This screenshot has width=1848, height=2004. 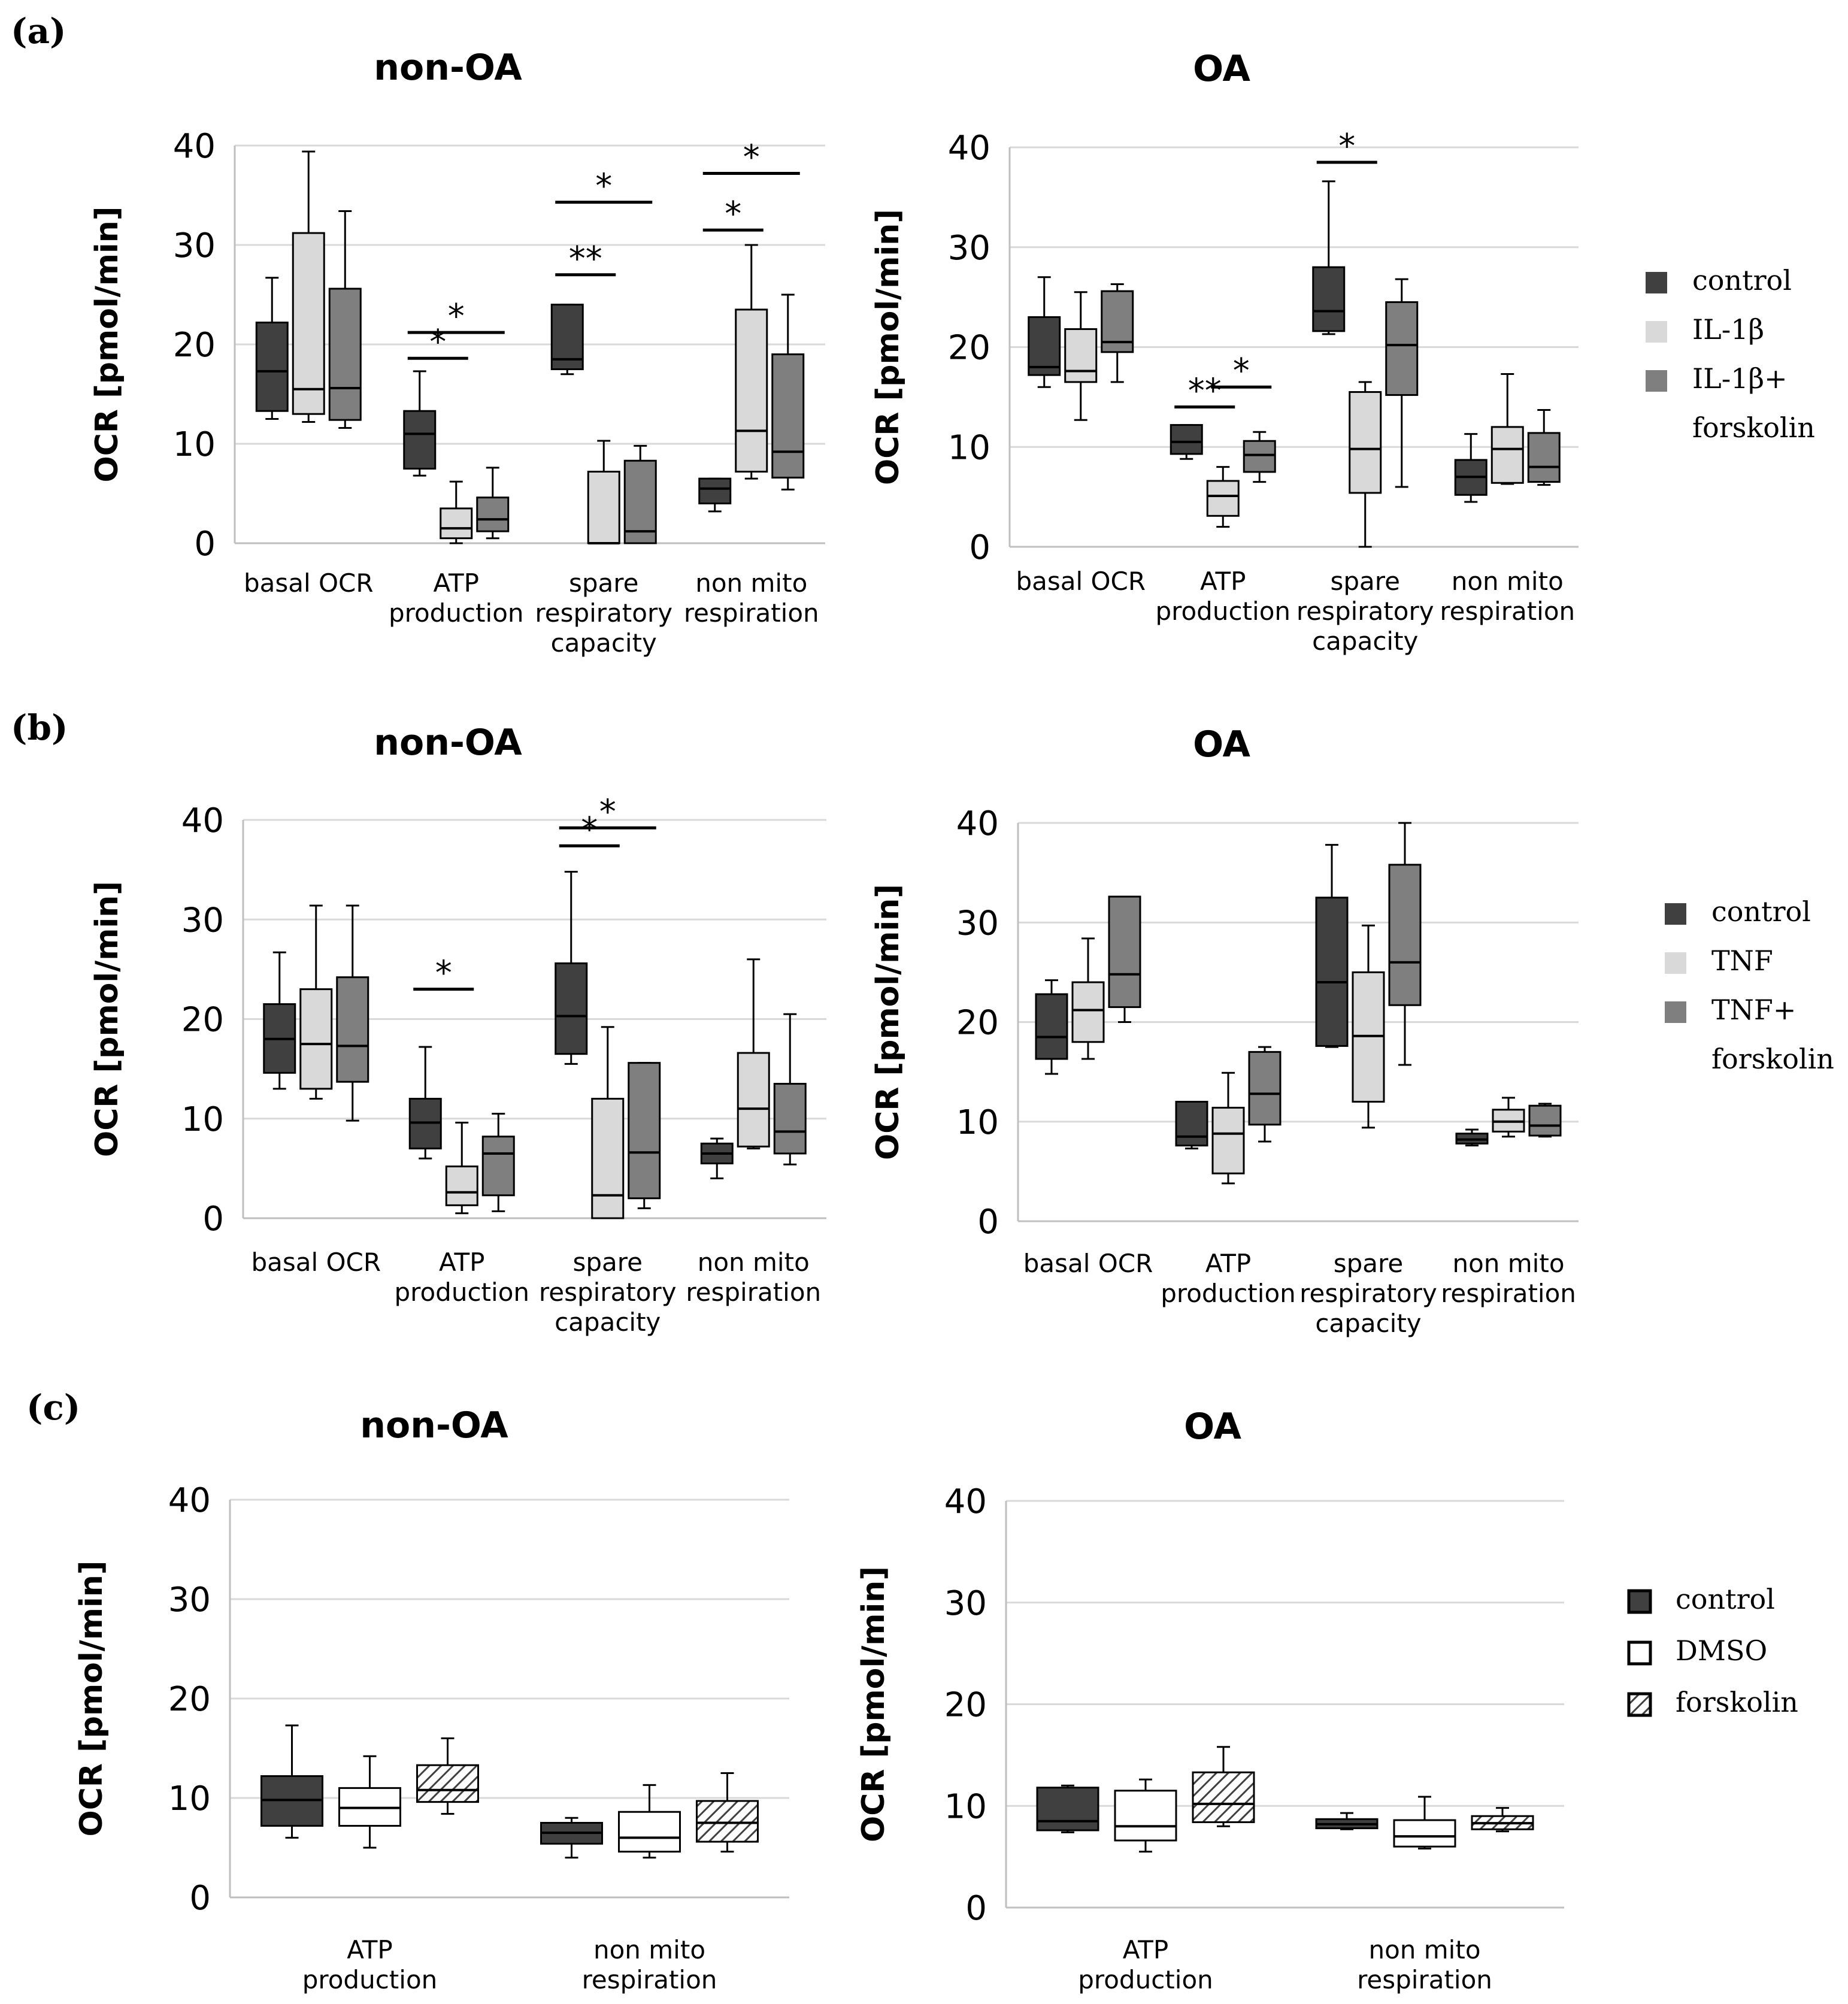 I want to click on x-category-label-line: spare, so click(x=608, y=1262).